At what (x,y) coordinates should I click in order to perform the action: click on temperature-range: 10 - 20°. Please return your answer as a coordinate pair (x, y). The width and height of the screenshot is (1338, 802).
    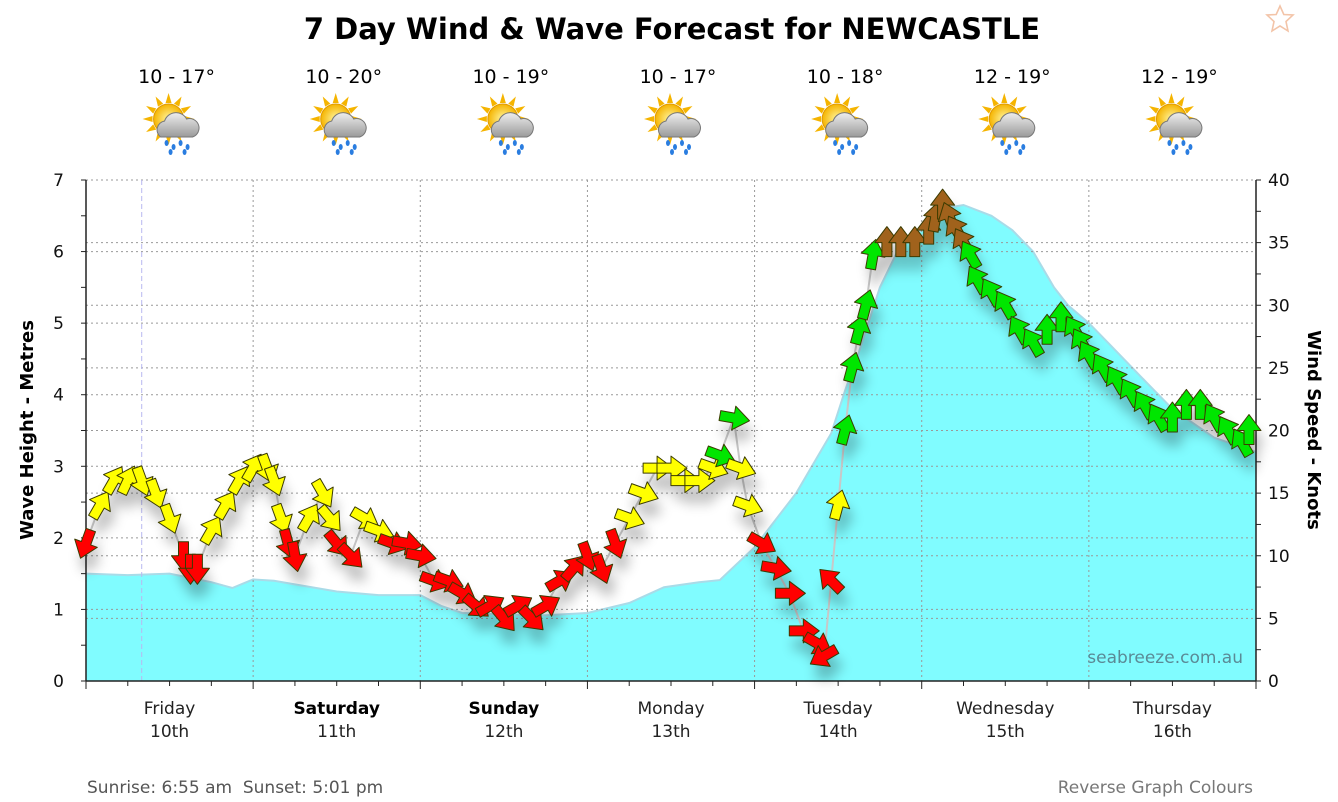
    Looking at the image, I should click on (343, 77).